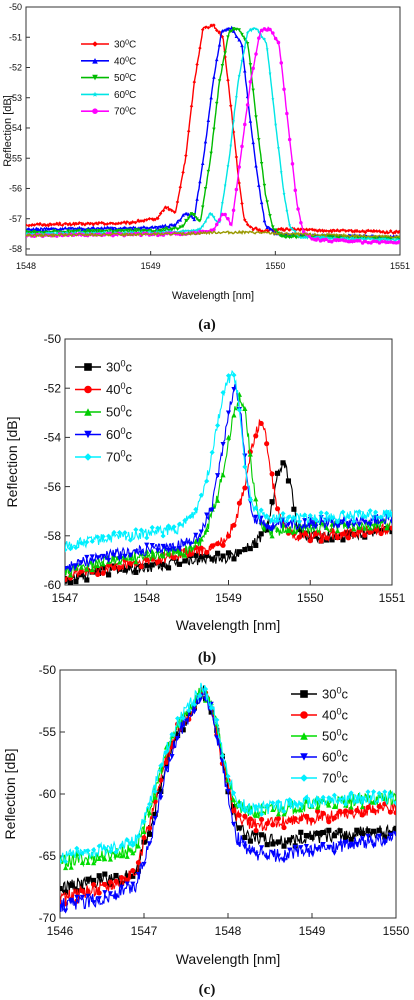 This screenshot has height=1000, width=414. Describe the element at coordinates (228, 925) in the screenshot. I see `chart-c-x-ticks: 1546 1547 1548 1549 1550` at that location.